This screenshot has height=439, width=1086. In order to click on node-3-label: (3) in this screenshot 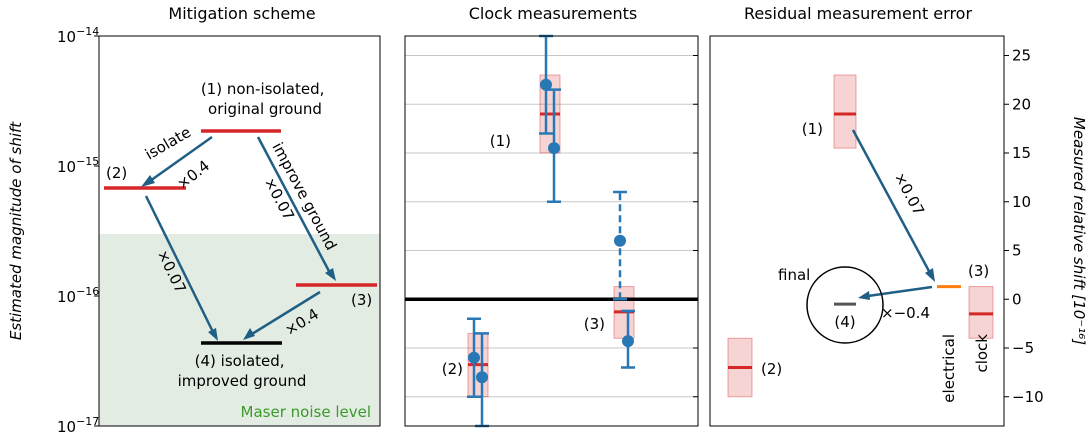, I will do `click(361, 300)`.